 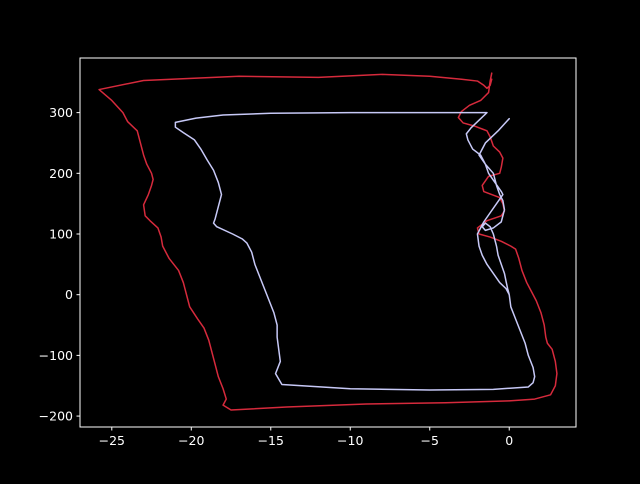 I want to click on y-tick-label: −100, so click(x=56, y=355).